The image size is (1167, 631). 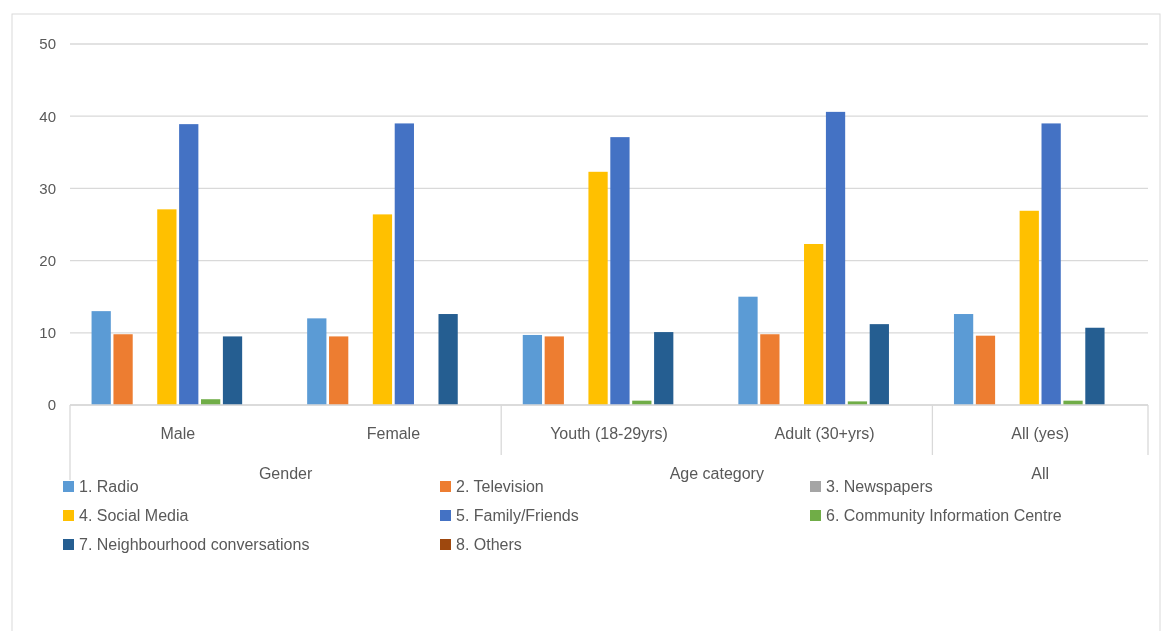 What do you see at coordinates (51, 405) in the screenshot?
I see `y-tick-label: 0` at bounding box center [51, 405].